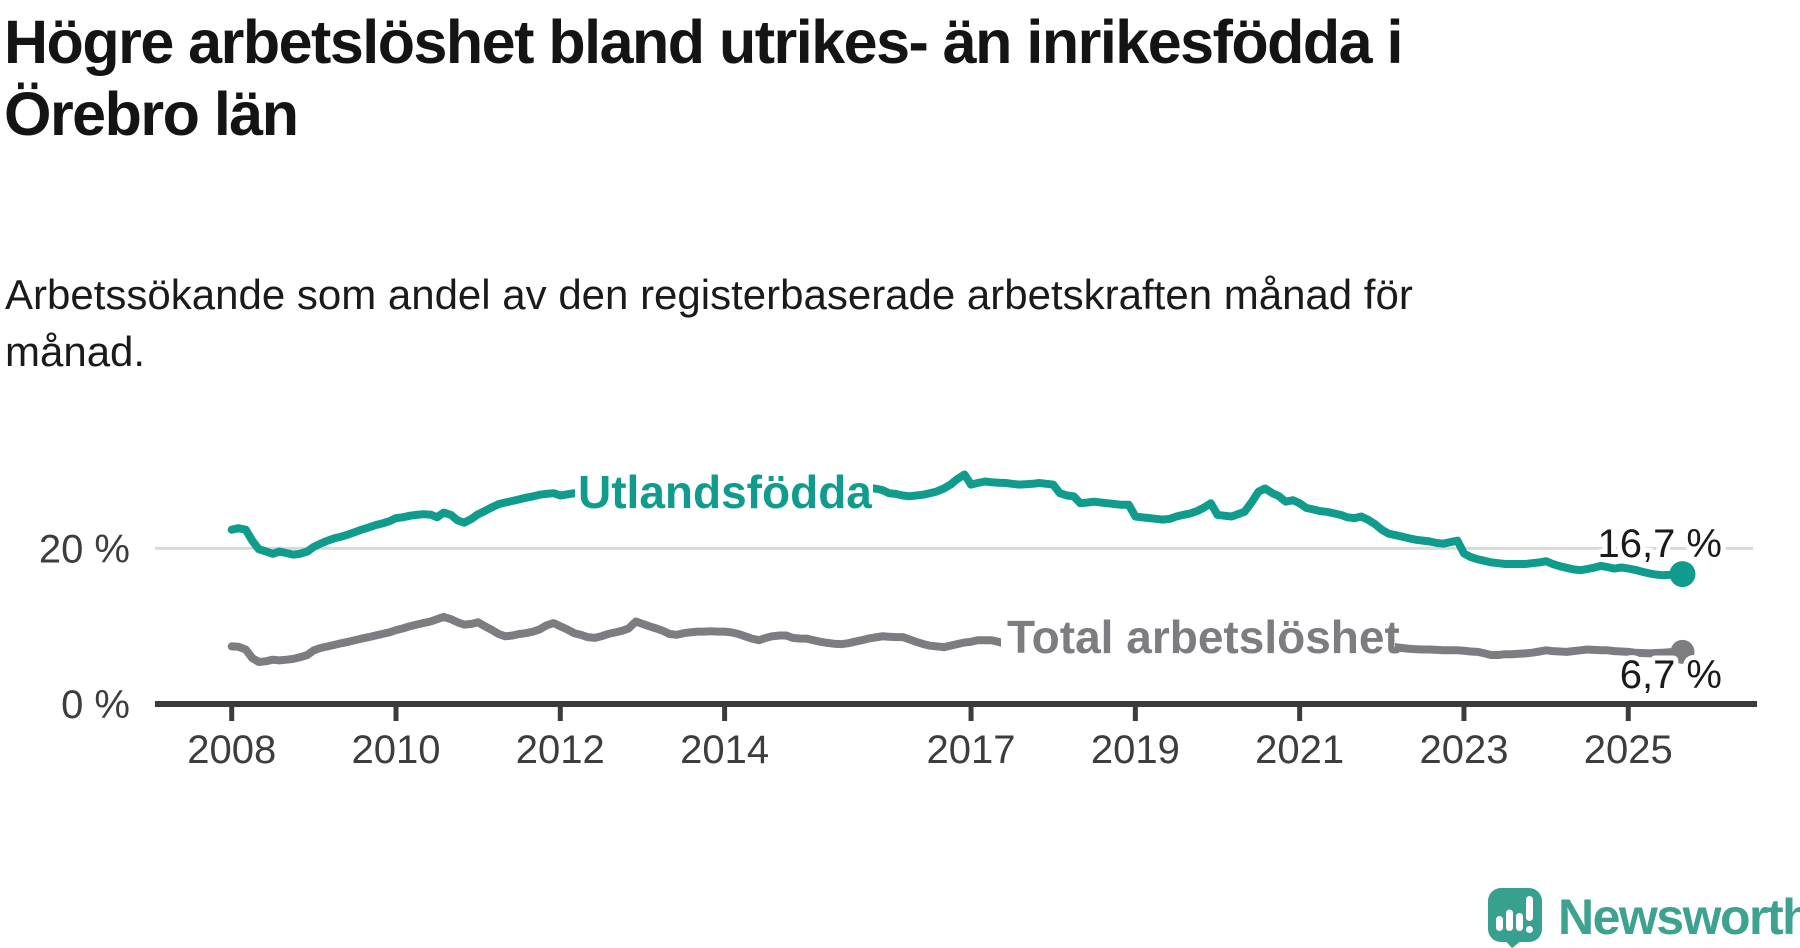 This screenshot has height=948, width=1800. What do you see at coordinates (1299, 750) in the screenshot?
I see `x-tick-label-2021: 2021` at bounding box center [1299, 750].